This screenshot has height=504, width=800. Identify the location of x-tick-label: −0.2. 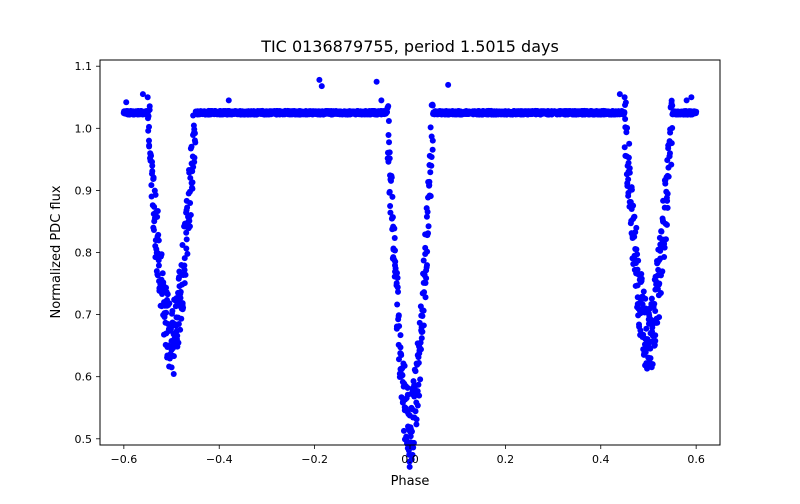
(314, 459).